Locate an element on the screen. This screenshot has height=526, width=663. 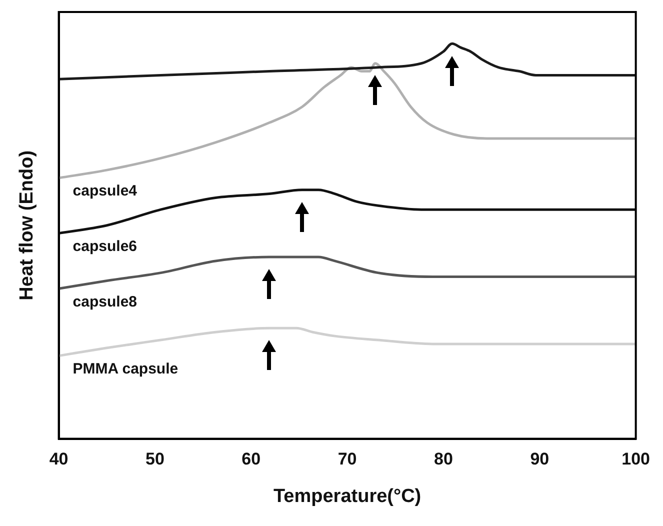
x-tick-label: 80 is located at coordinates (443, 459).